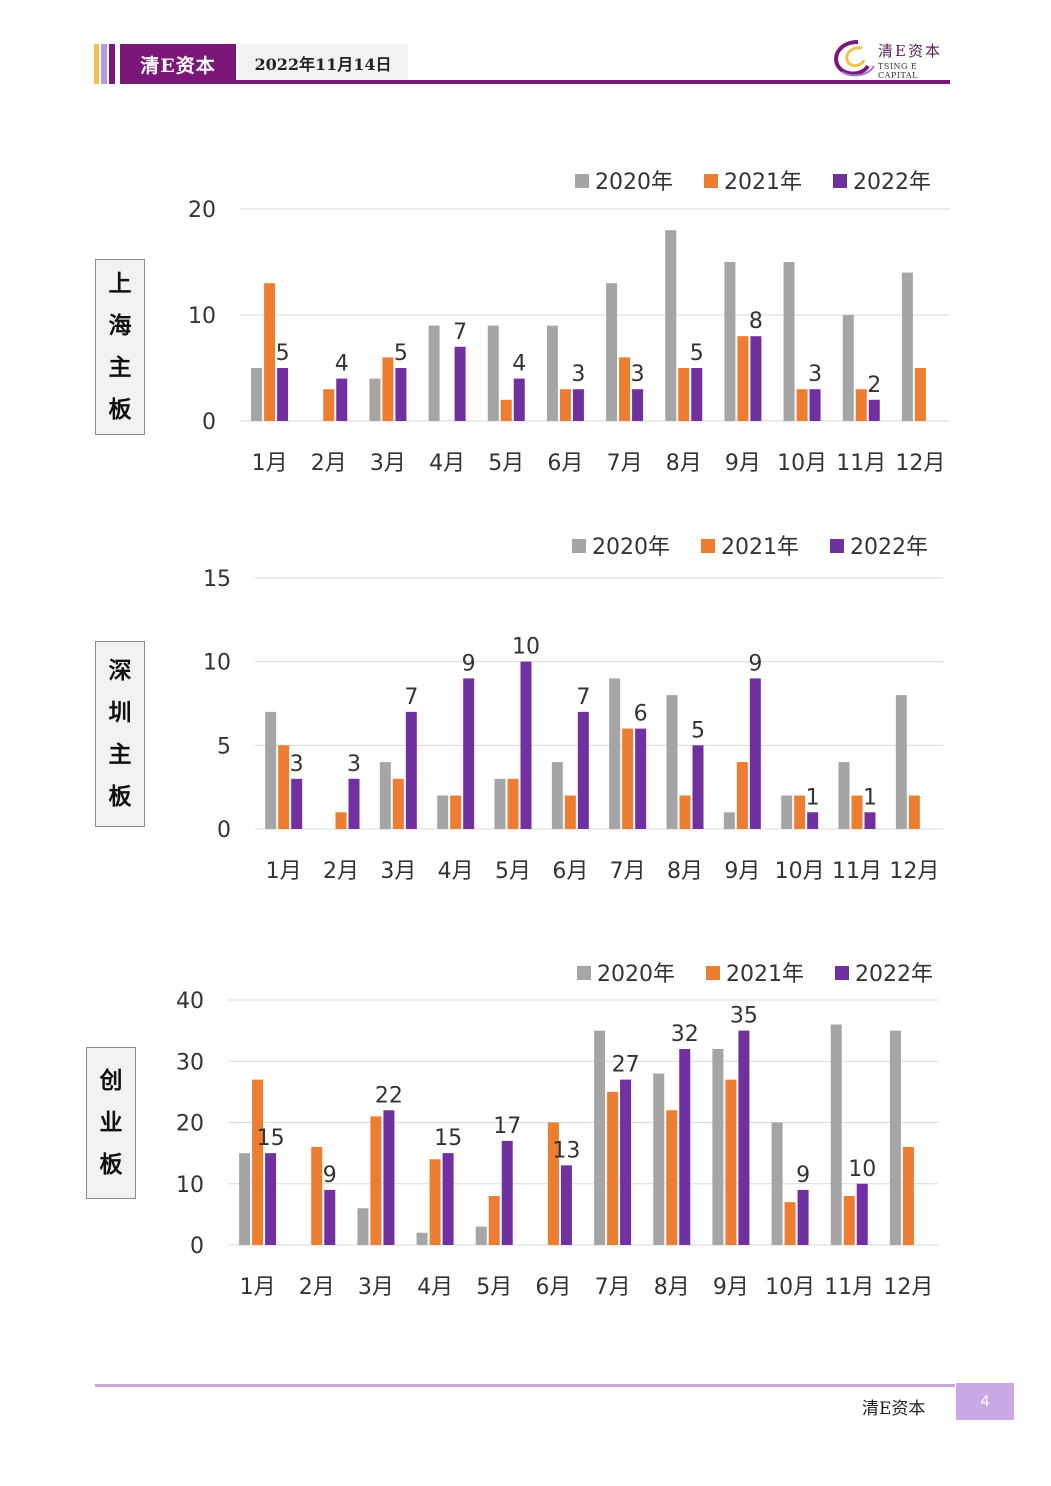 The height and width of the screenshot is (1486, 1051). Describe the element at coordinates (190, 1185) in the screenshot. I see `y-tick-label: 10` at that location.